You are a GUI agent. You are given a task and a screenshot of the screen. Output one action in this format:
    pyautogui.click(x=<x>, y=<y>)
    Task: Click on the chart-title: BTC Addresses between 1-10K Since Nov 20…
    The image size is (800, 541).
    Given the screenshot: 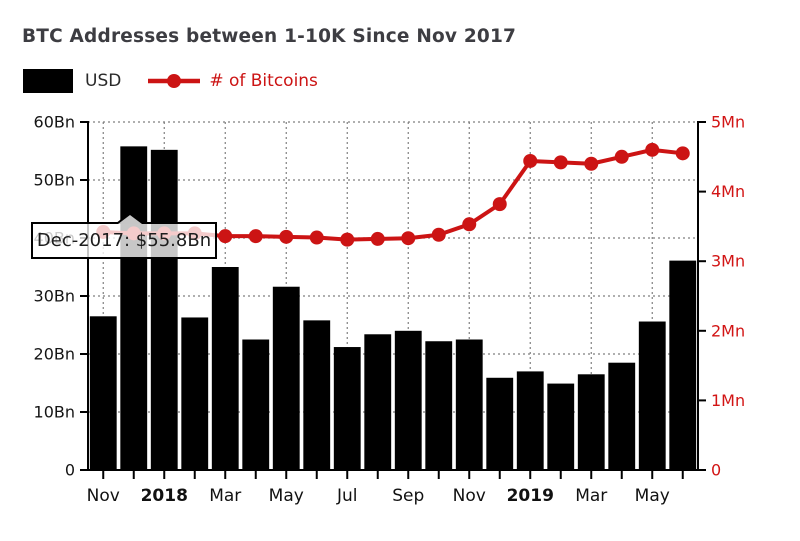 What is the action you would take?
    pyautogui.click(x=269, y=36)
    